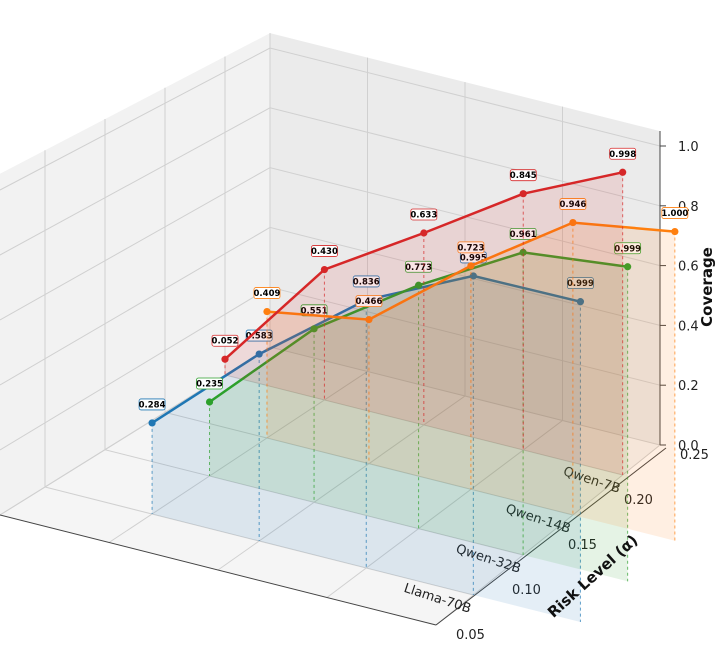  Describe the element at coordinates (688, 446) in the screenshot. I see `coverage-tick-label: 0.0` at that location.